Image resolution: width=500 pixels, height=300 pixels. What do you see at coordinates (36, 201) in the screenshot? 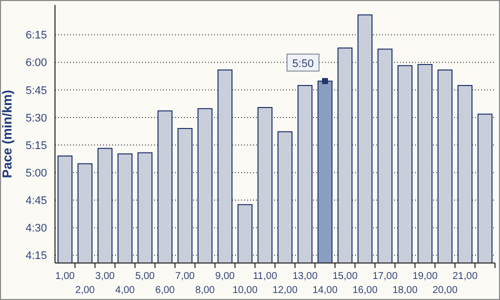
I see `y-tick-label: 4:45` at bounding box center [36, 201].